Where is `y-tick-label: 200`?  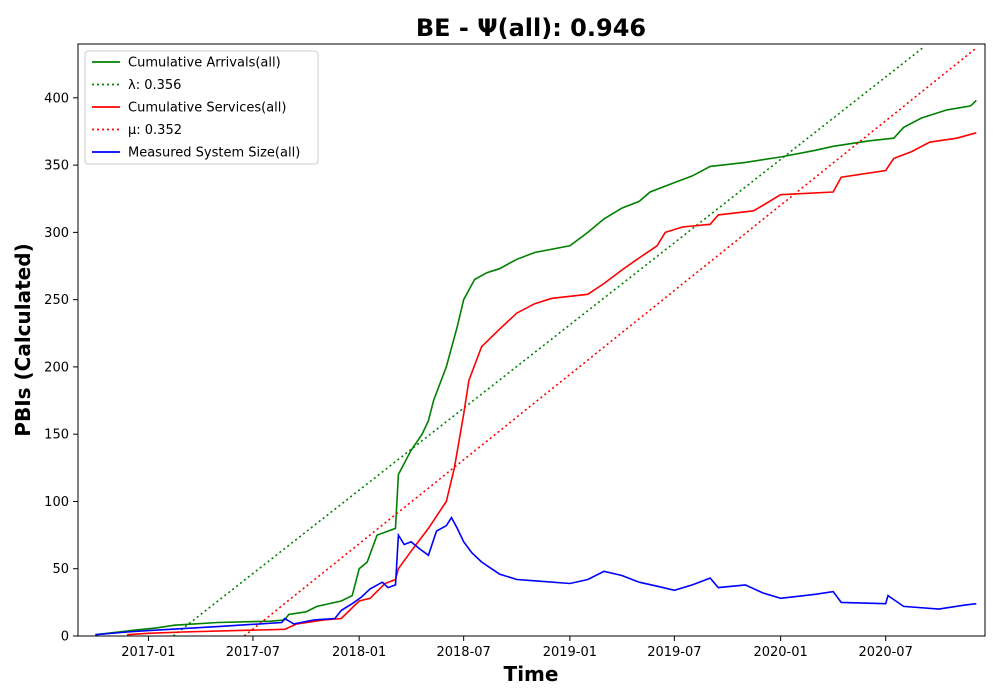 y-tick-label: 200 is located at coordinates (56, 367).